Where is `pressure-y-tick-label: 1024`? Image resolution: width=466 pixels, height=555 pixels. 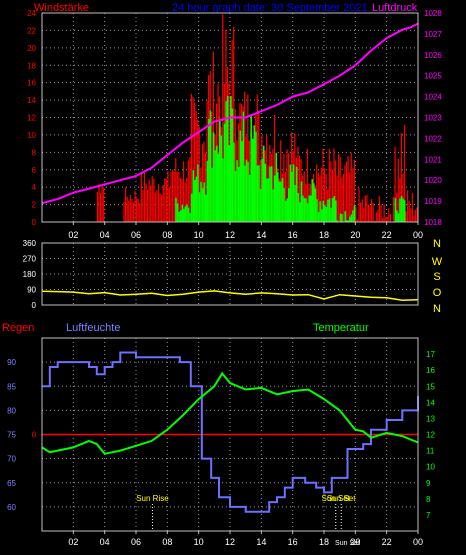 pressure-y-tick-label: 1024 is located at coordinates (433, 97).